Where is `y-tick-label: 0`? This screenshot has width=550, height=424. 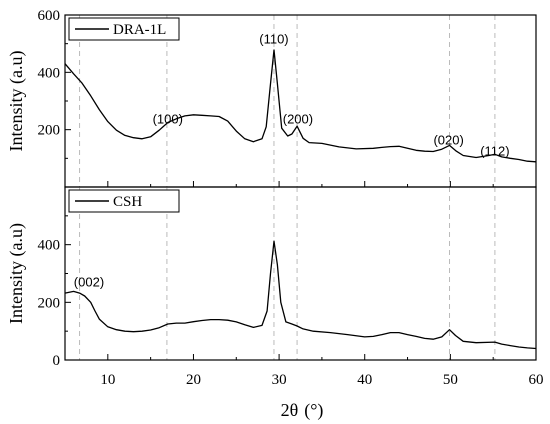 y-tick-label: 0 is located at coordinates (57, 361).